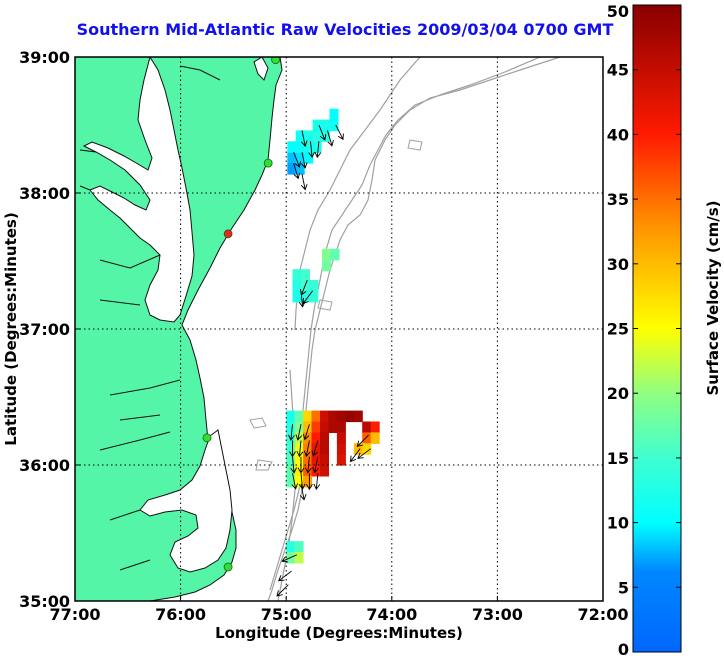 This screenshot has height=659, width=724. I want to click on colorbar-tick-label: 0, so click(623, 649).